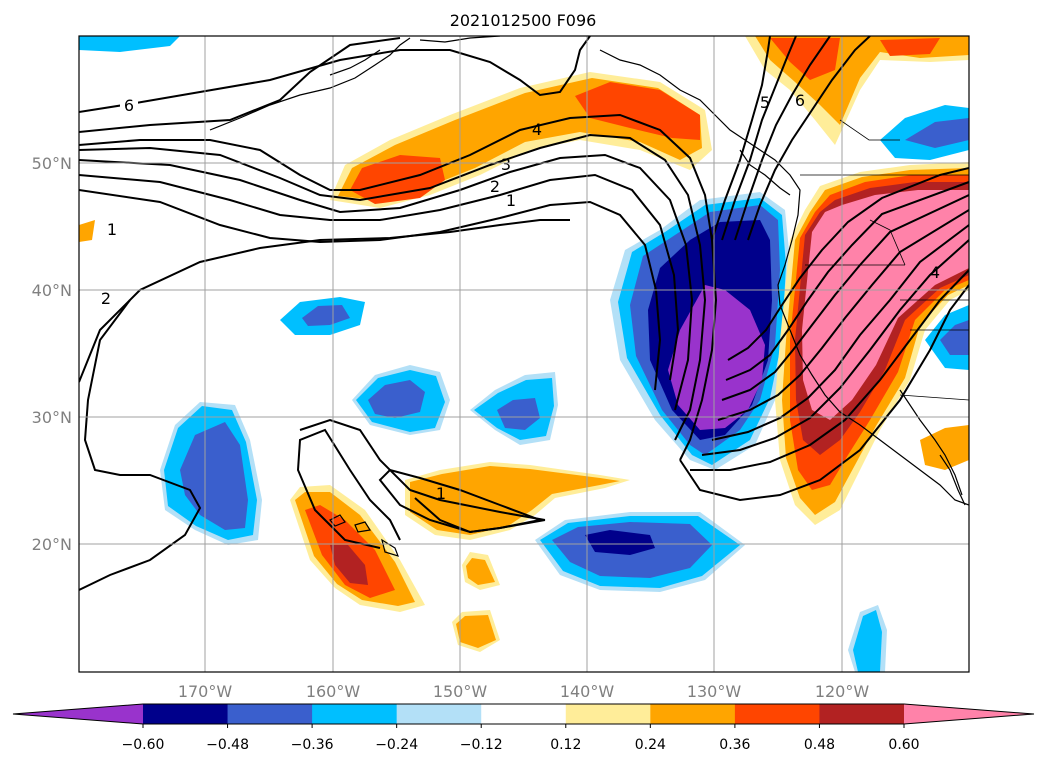 The image size is (1047, 763). Describe the element at coordinates (511, 200) in the screenshot. I see `contour-label-1: 1` at that location.